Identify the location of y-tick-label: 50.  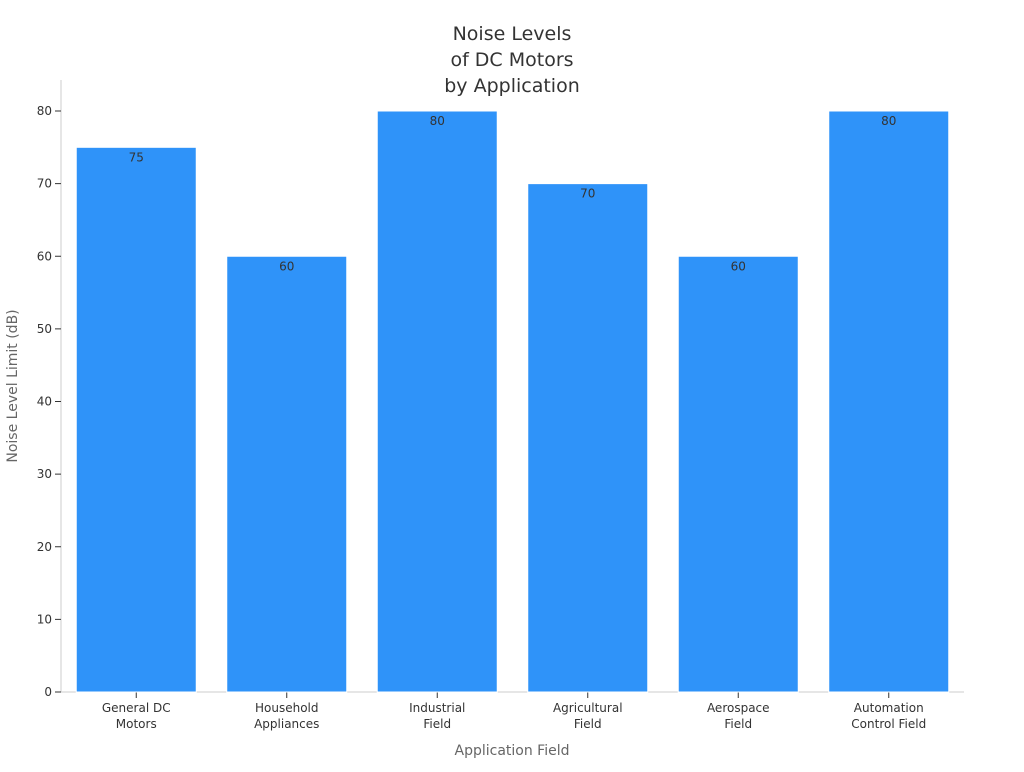
(44, 329).